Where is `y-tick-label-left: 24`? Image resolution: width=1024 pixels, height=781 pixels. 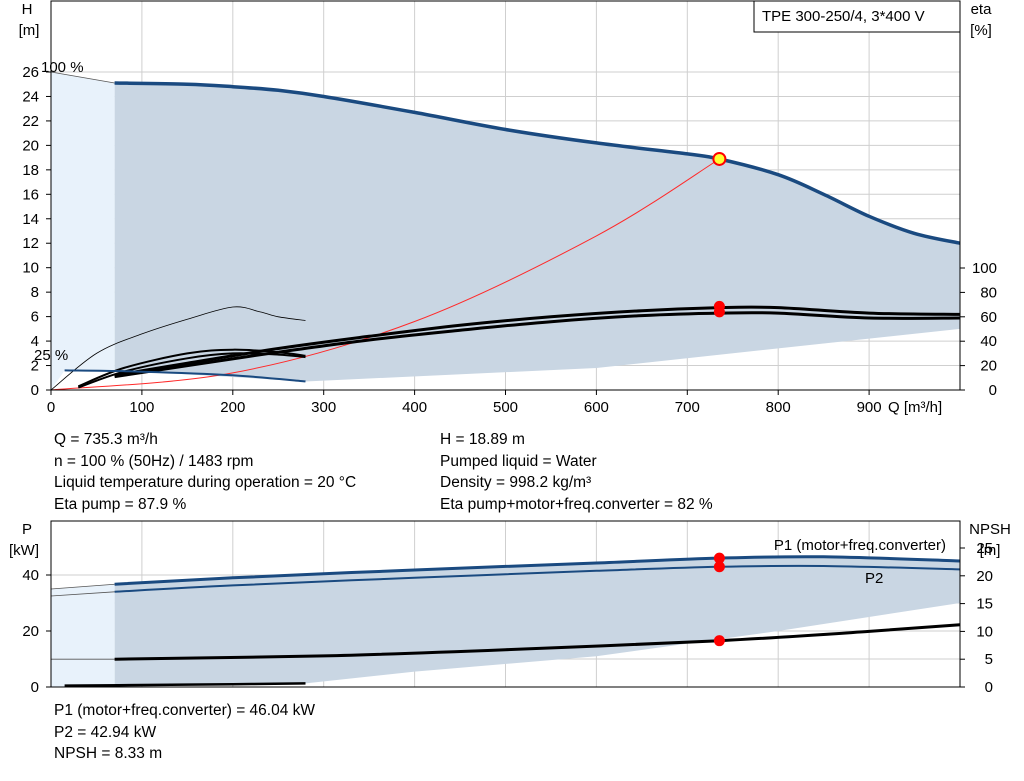
y-tick-label-left: 24 is located at coordinates (30, 96).